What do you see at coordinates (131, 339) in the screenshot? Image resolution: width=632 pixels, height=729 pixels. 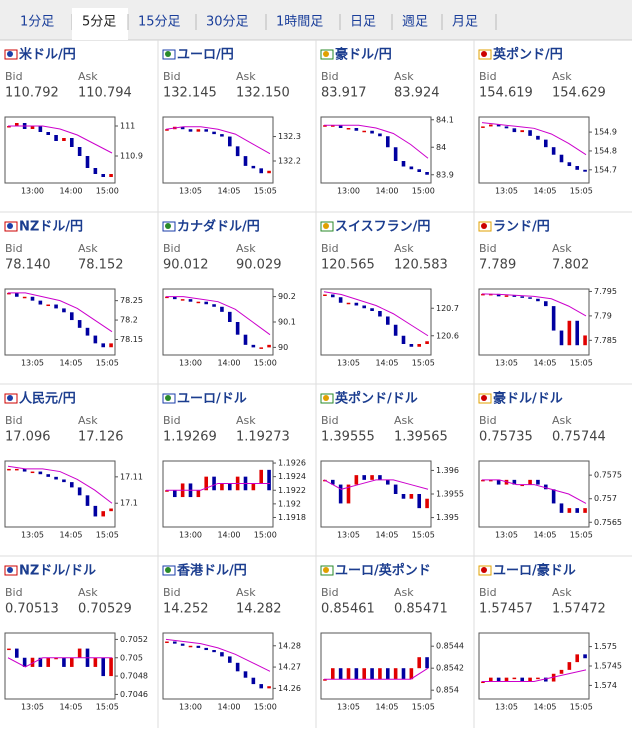 I see `y-tick-label: 78.15` at bounding box center [131, 339].